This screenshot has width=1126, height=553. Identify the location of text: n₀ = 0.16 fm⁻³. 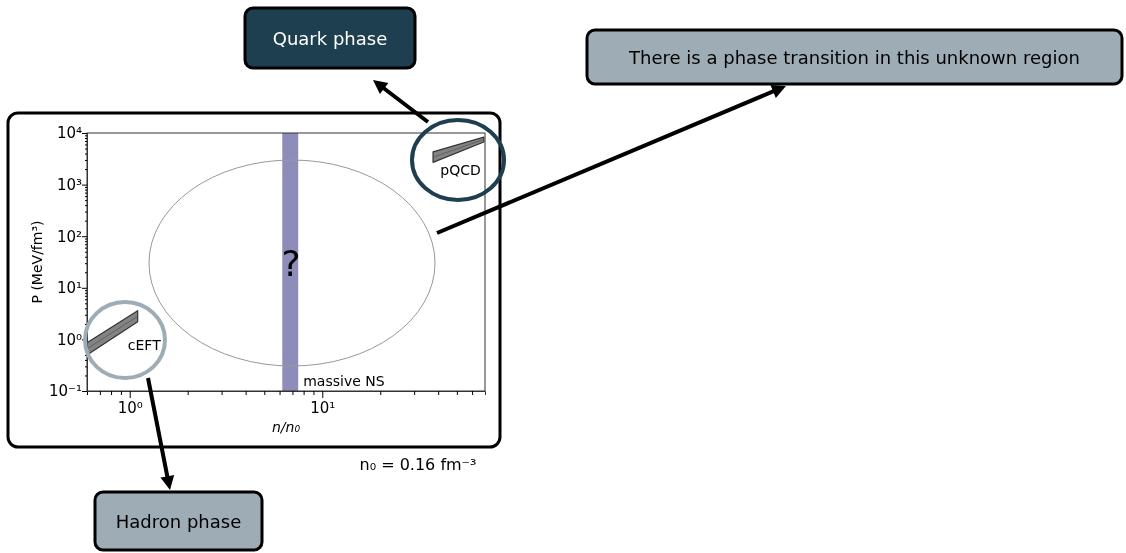
(418, 464).